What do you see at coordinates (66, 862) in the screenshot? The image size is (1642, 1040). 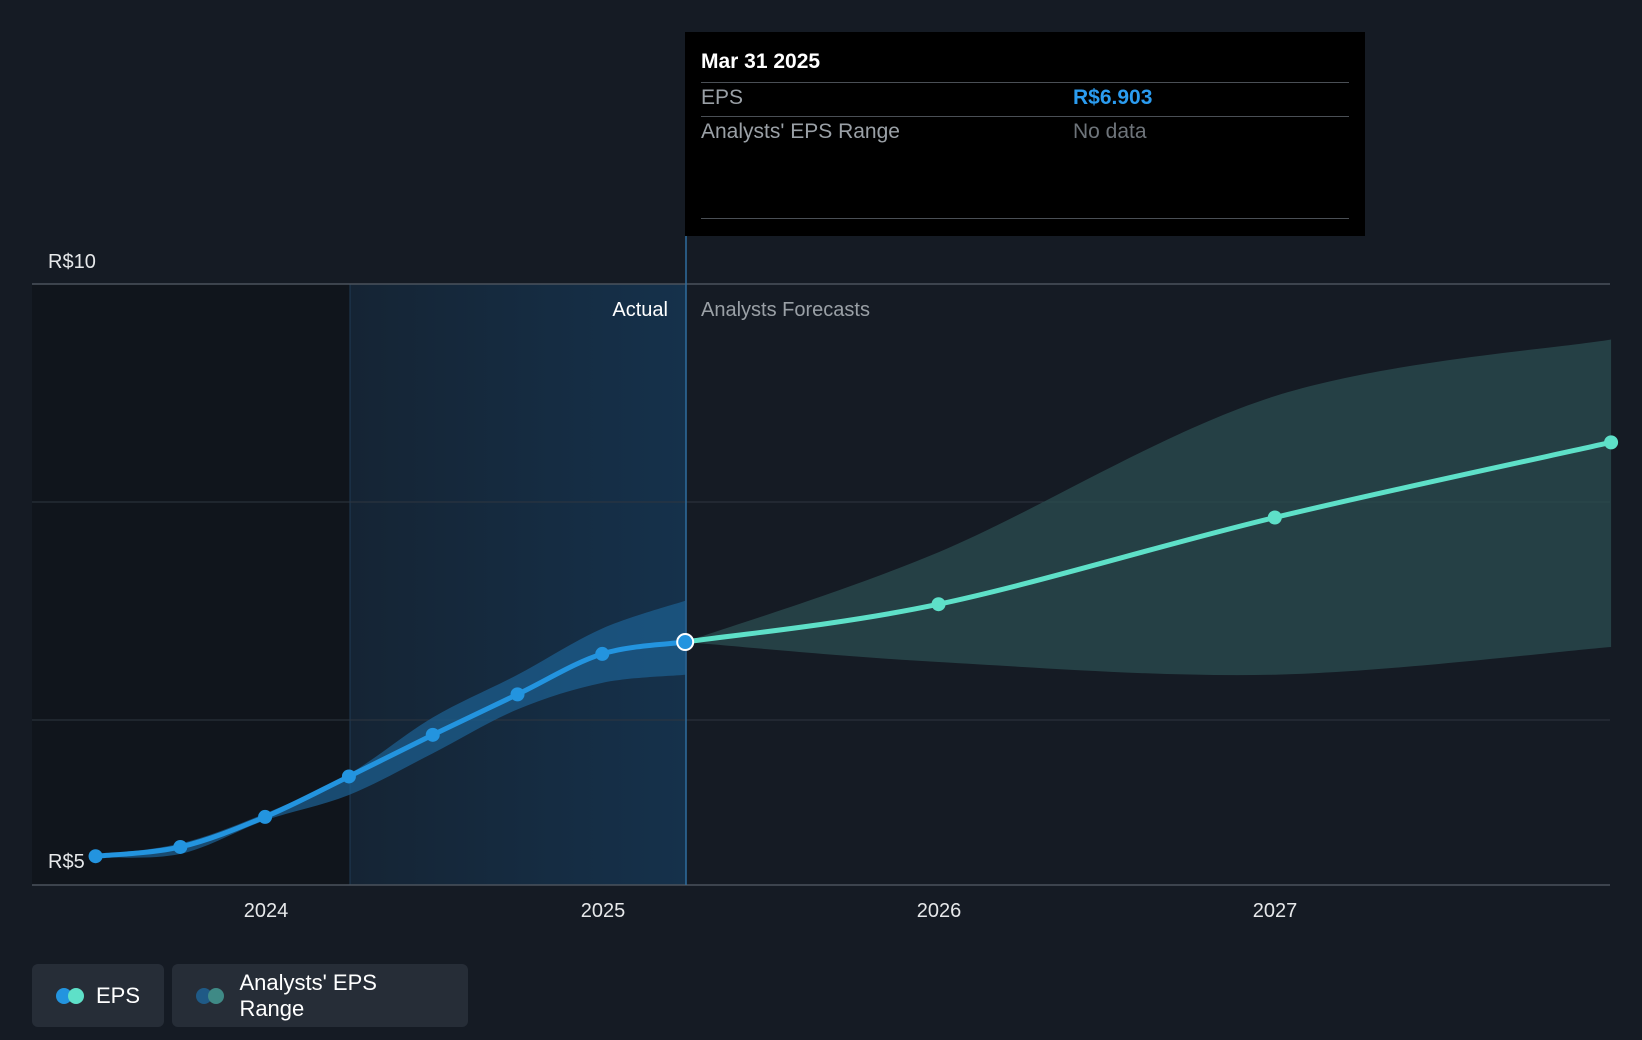 I see `y-tick-label-bottom: R$5` at bounding box center [66, 862].